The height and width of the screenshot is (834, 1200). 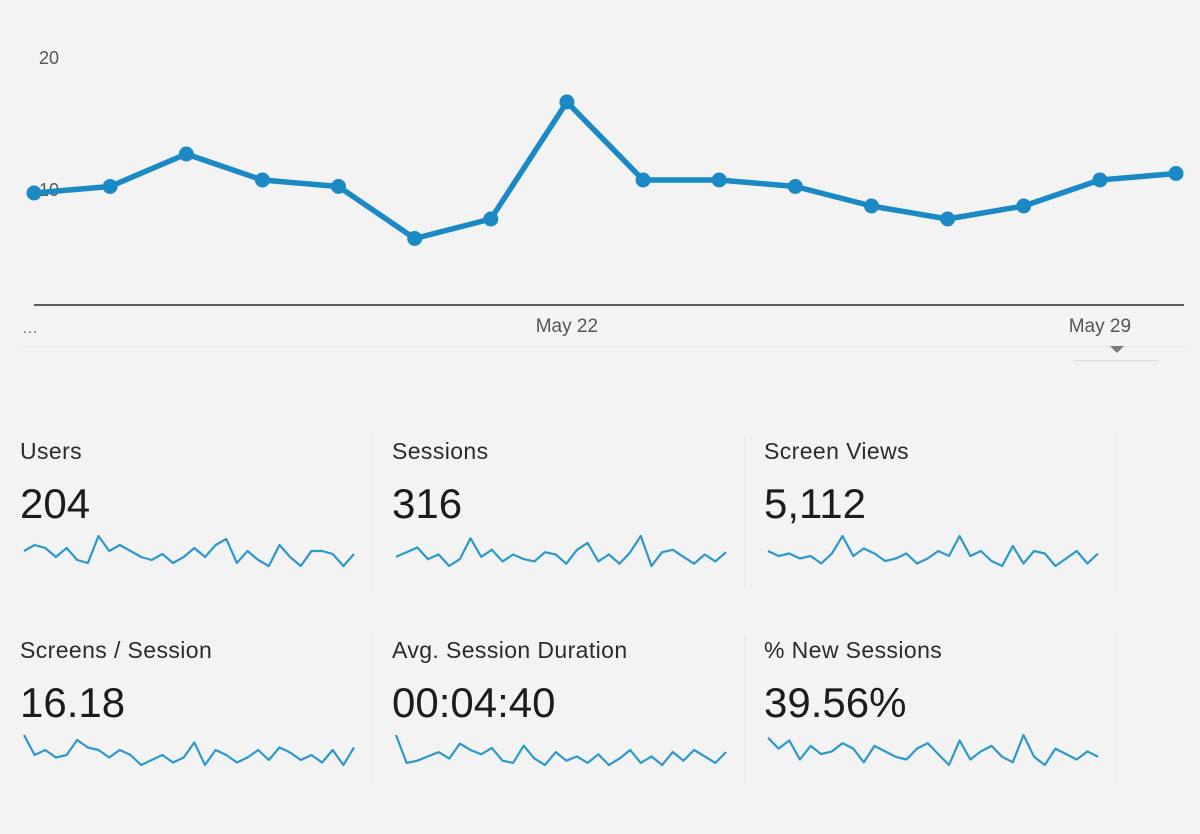 I want to click on metric-value: 16.18, so click(x=73, y=702).